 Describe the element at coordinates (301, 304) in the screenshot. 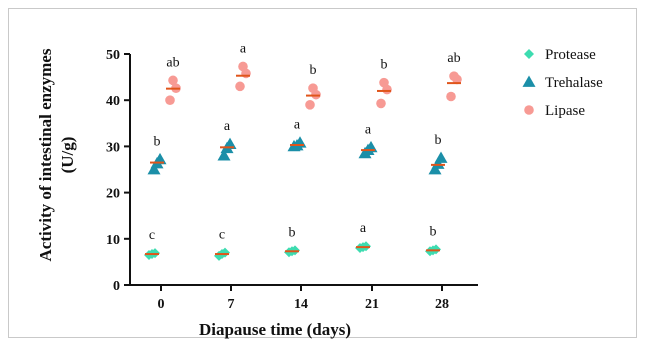

I see `x-tick-label: 14` at that location.